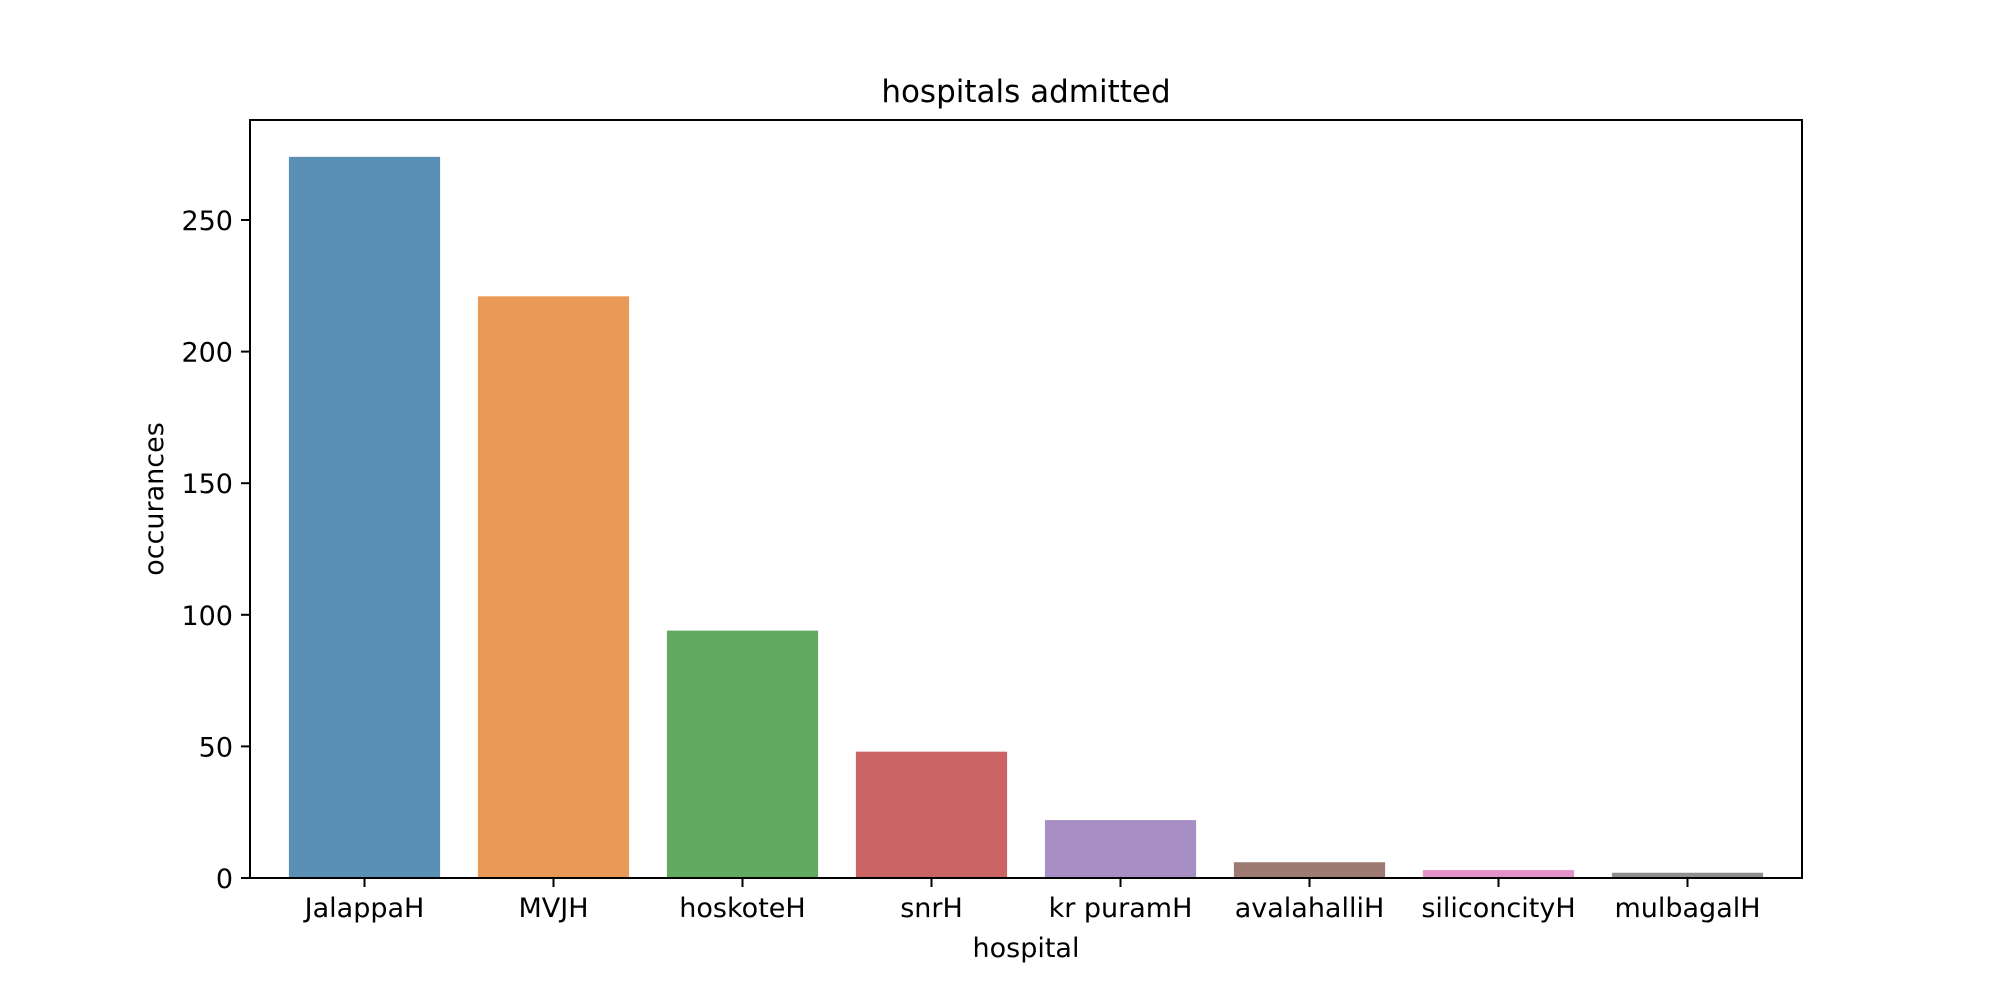 The width and height of the screenshot is (1990, 999). Describe the element at coordinates (1498, 908) in the screenshot. I see `x-tick-label: siliconcityH` at that location.